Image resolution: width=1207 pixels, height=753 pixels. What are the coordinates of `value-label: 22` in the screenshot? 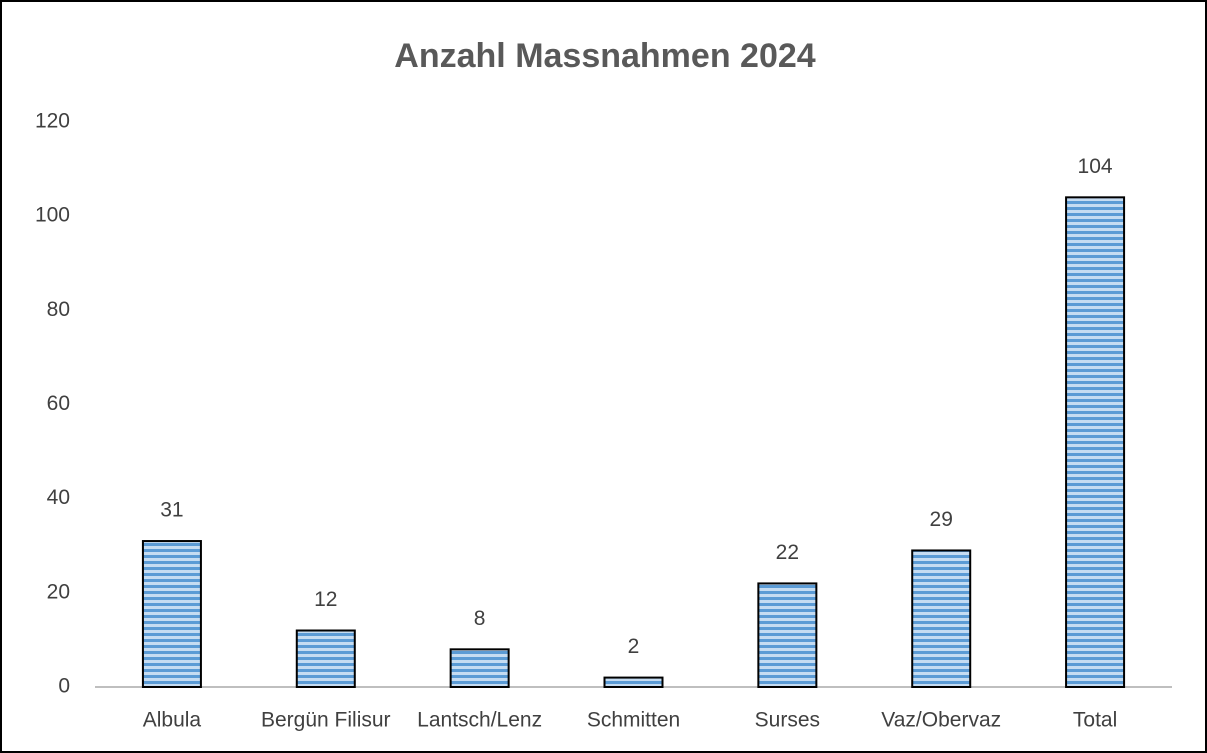 It's located at (787, 552).